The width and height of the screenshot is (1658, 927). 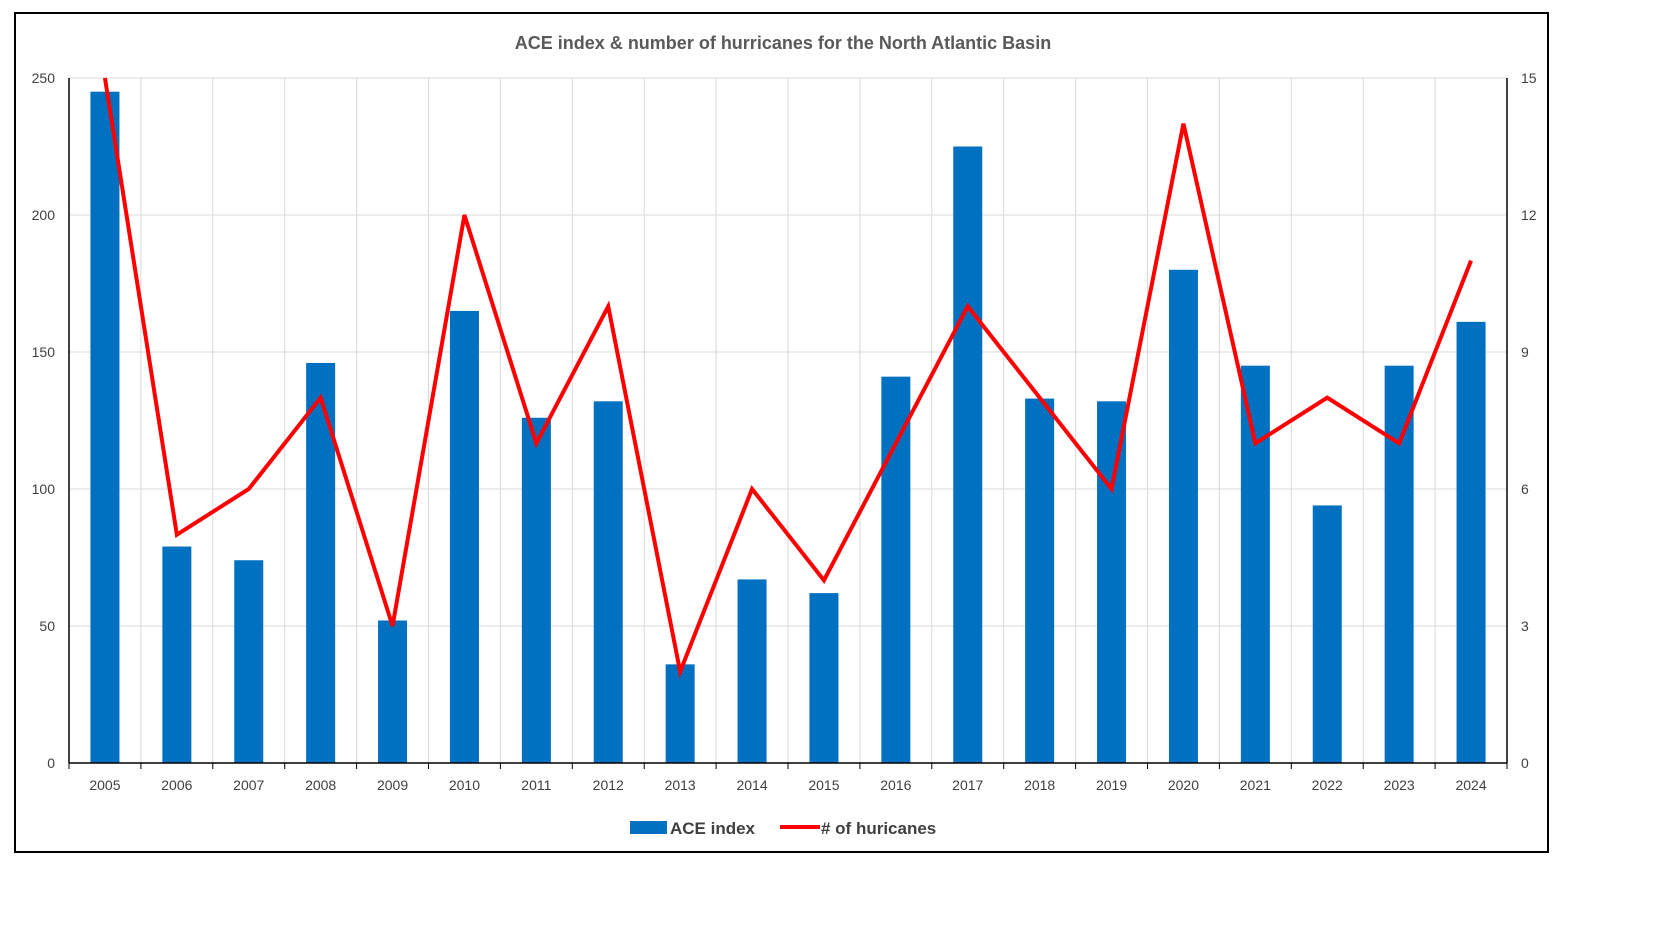 What do you see at coordinates (105, 427) in the screenshot?
I see `bar-ace-2005` at bounding box center [105, 427].